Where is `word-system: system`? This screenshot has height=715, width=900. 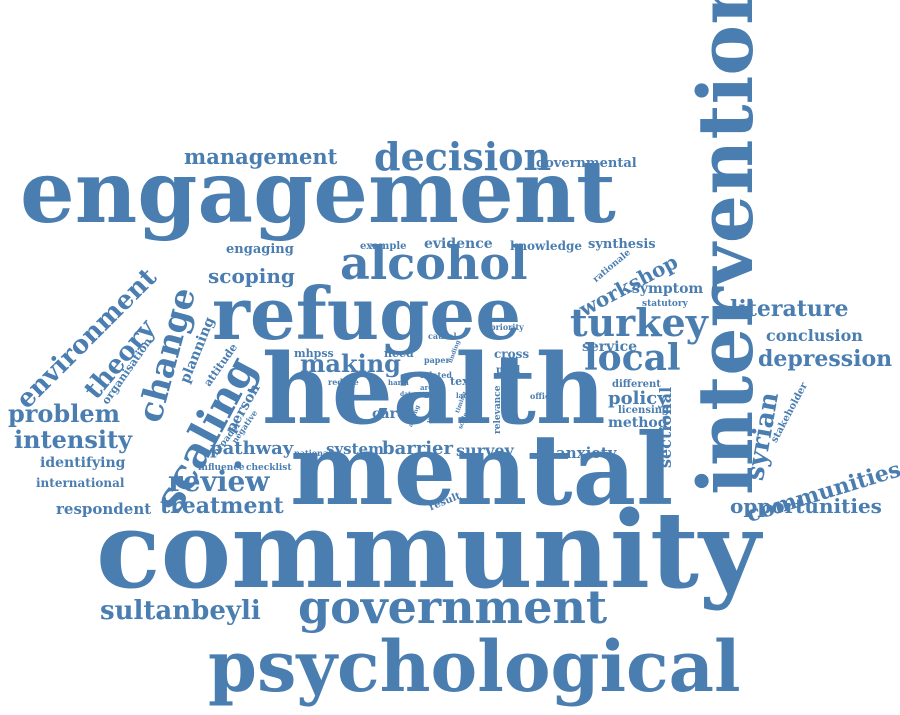
word-system: system is located at coordinates (355, 449).